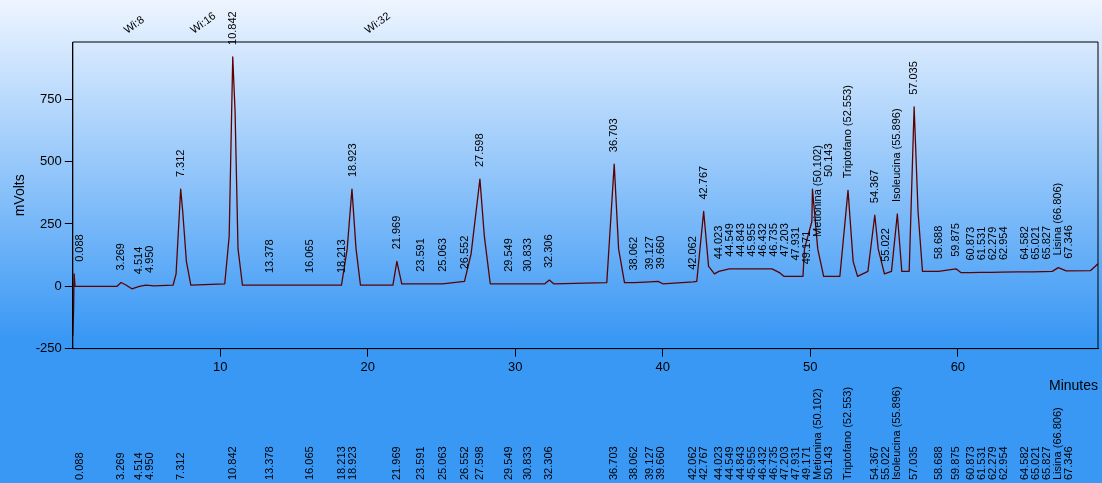 The image size is (1102, 483). I want to click on text: 42.767, so click(703, 463).